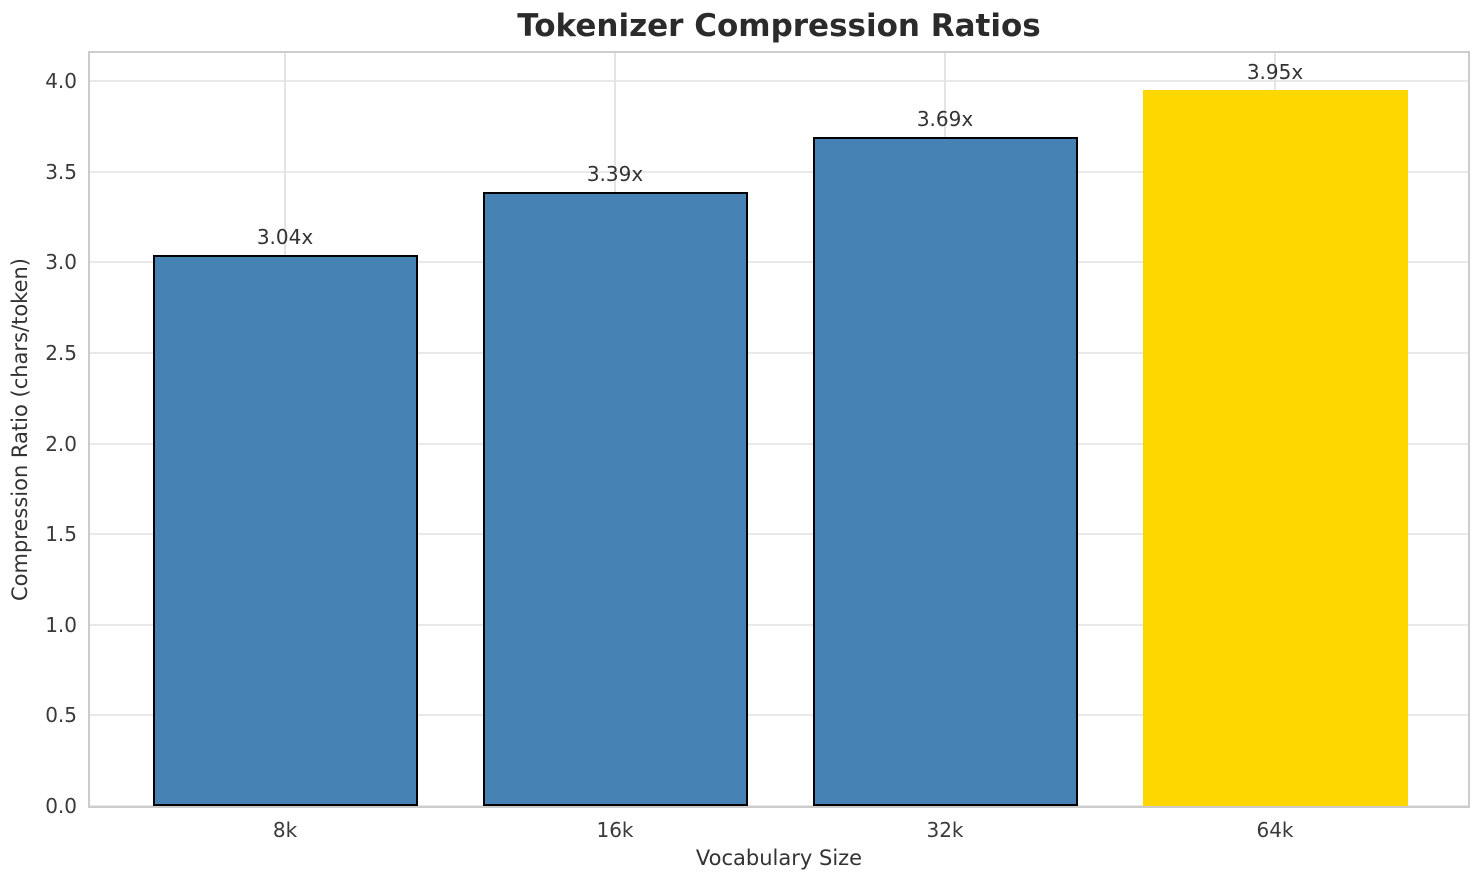  I want to click on y-tick-label: 3.0, so click(61, 262).